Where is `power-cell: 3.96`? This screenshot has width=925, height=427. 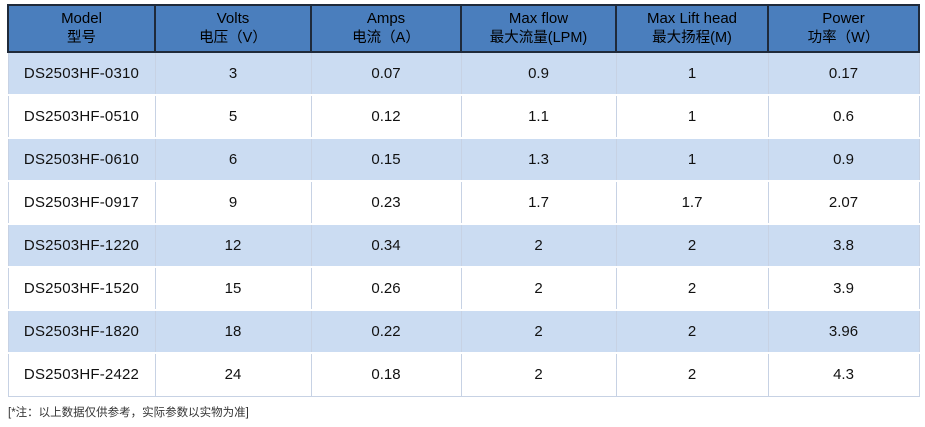 power-cell: 3.96 is located at coordinates (843, 331).